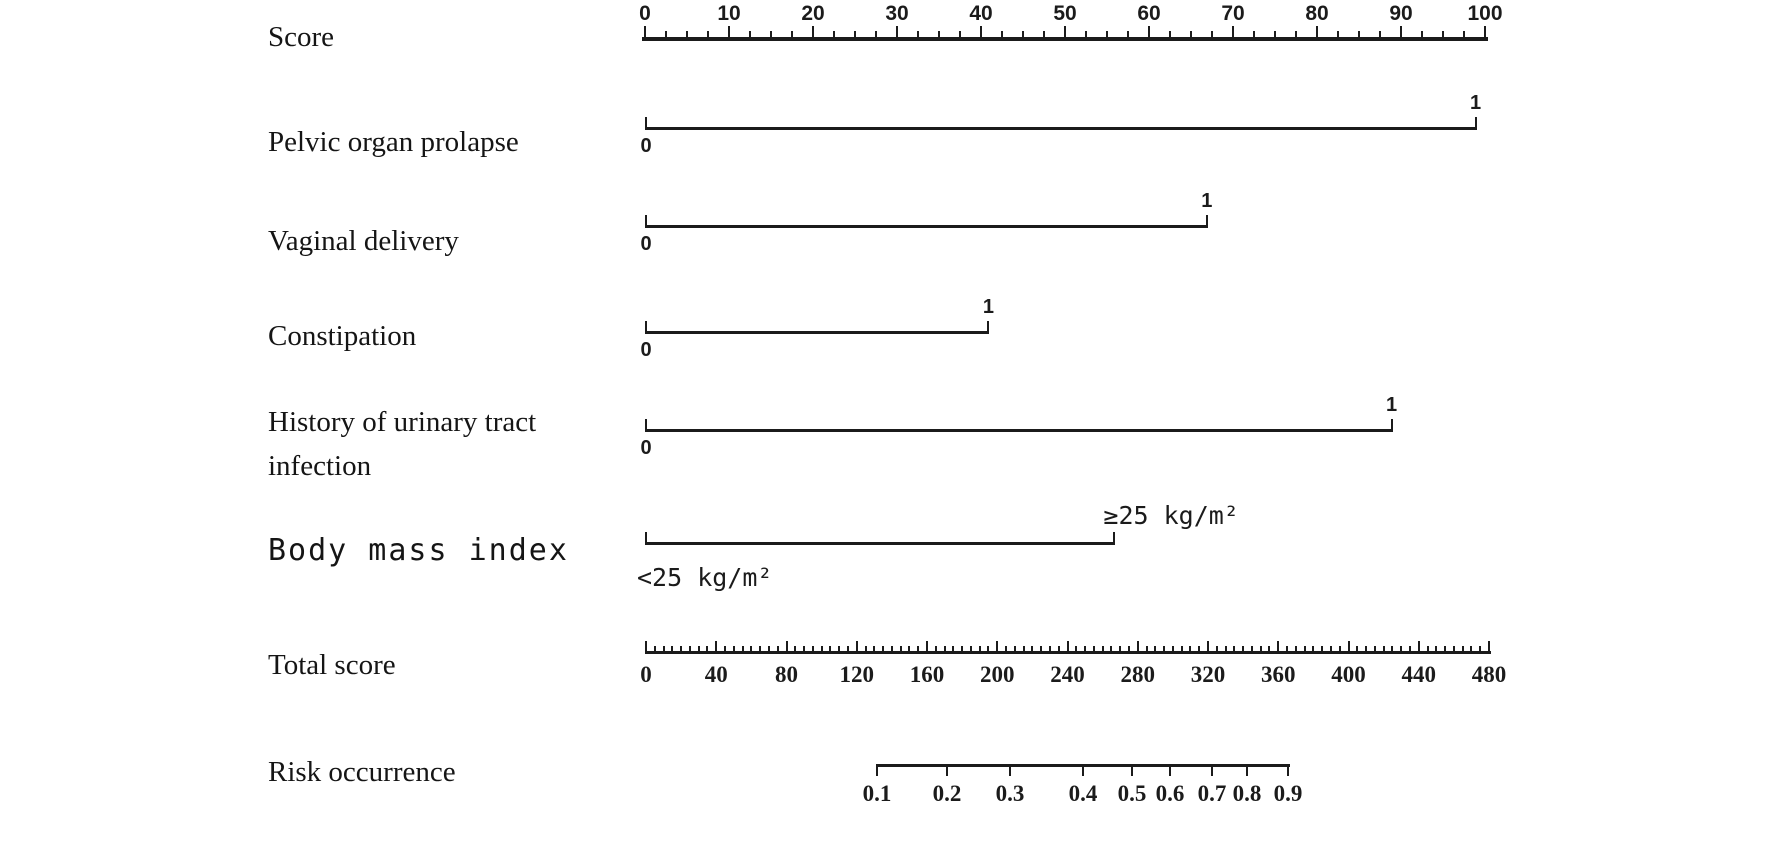  I want to click on points-axis-tick-label: 10, so click(729, 13).